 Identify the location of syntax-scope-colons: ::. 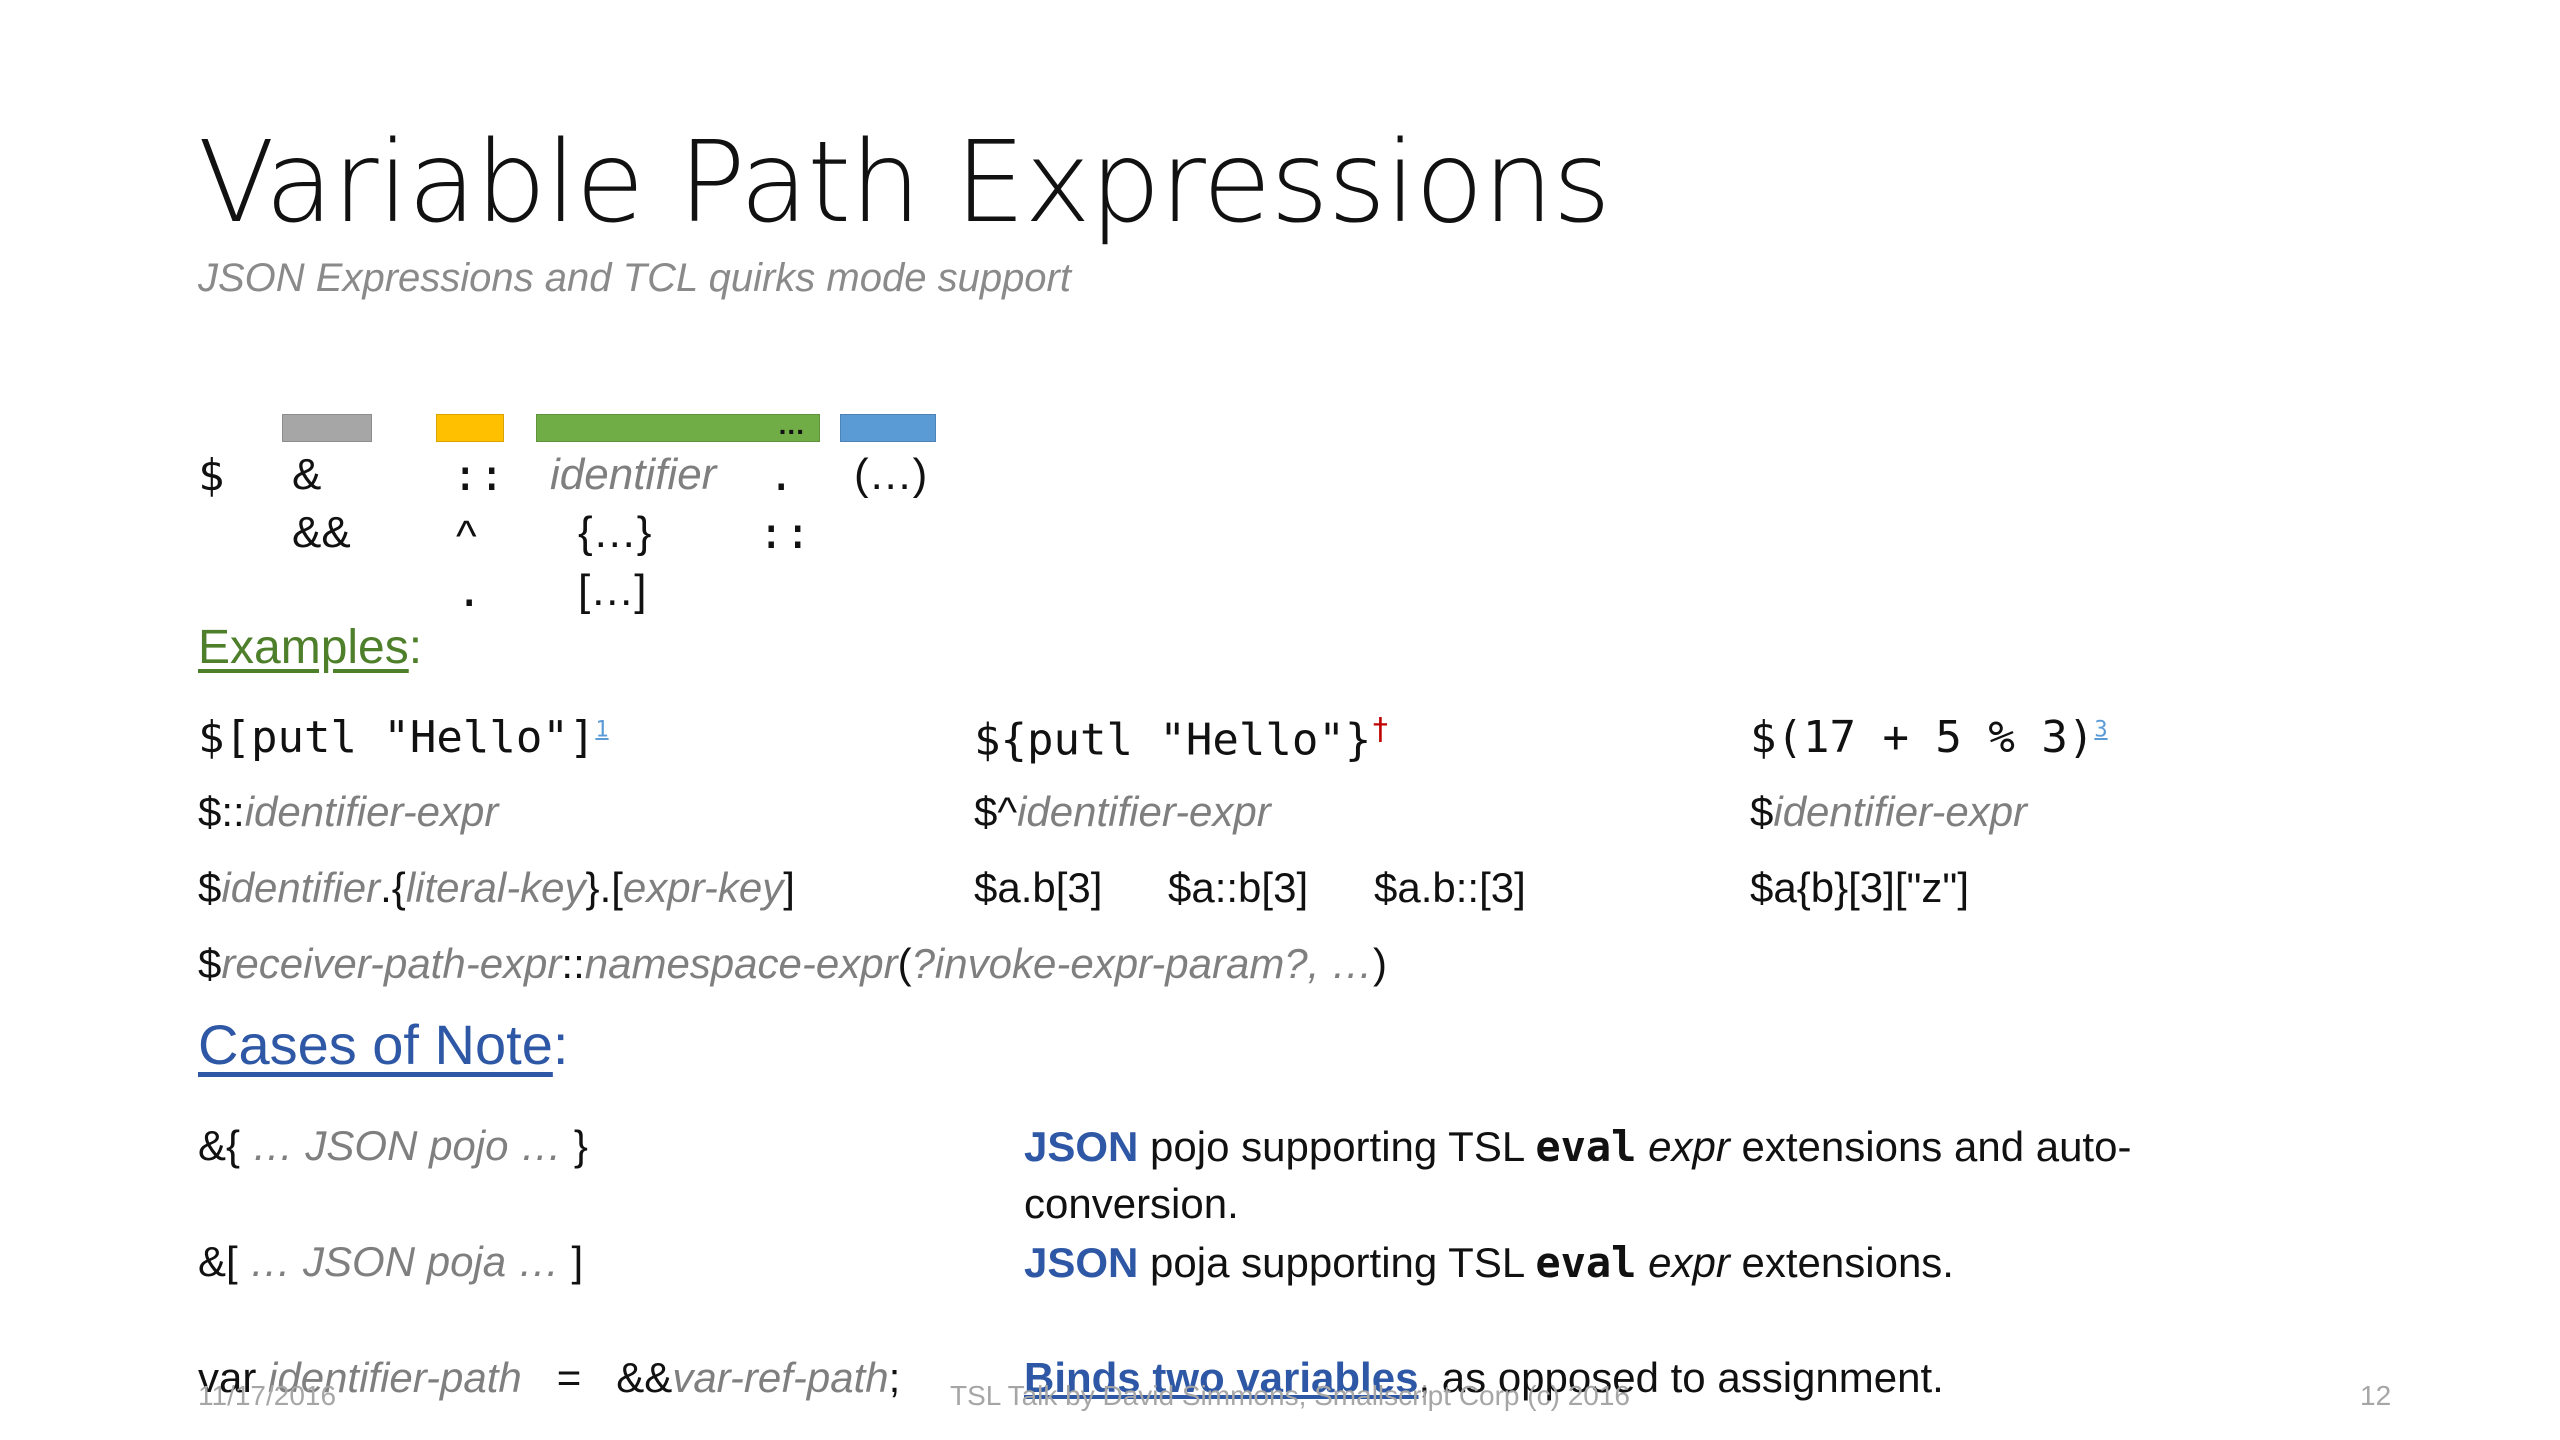
(478, 475).